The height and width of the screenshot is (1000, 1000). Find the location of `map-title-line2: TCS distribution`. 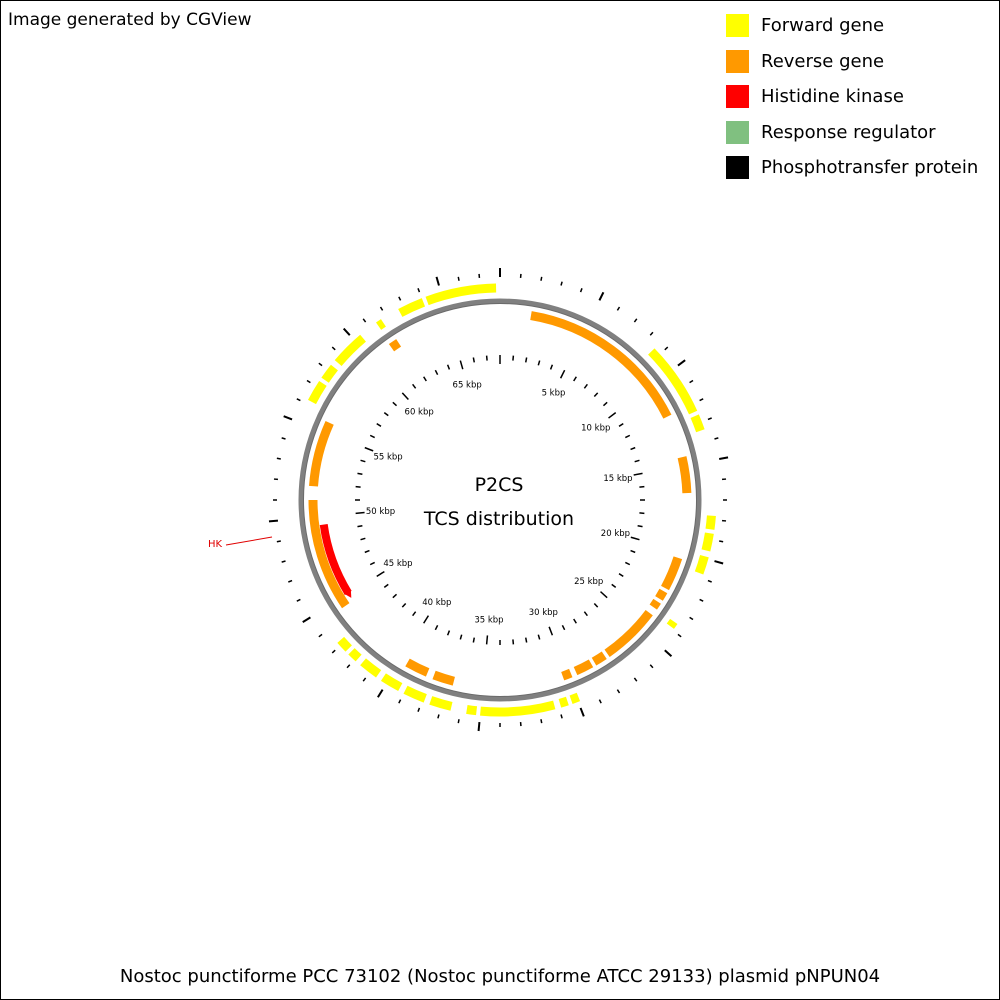

map-title-line2: TCS distribution is located at coordinates (498, 519).